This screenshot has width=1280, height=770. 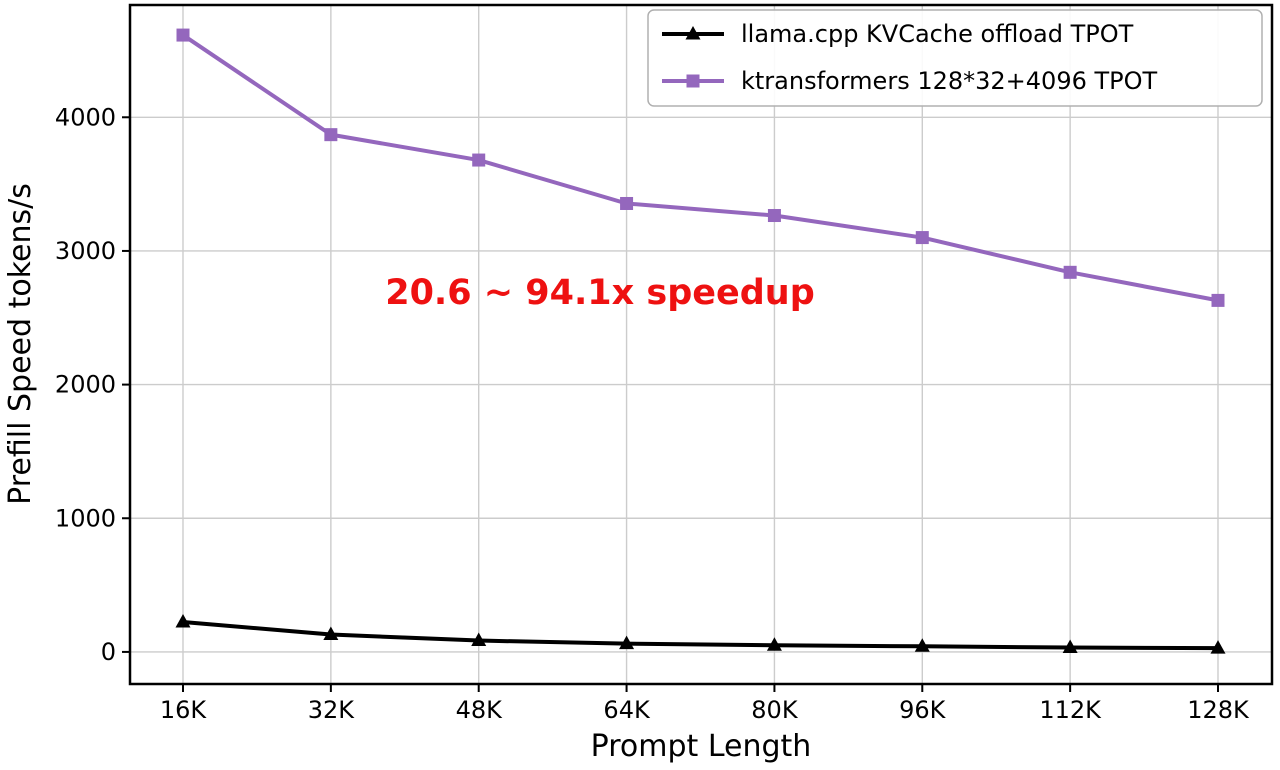 I want to click on legend-label-series-0: llama.cpp KVCache offload TPOT, so click(x=937, y=34).